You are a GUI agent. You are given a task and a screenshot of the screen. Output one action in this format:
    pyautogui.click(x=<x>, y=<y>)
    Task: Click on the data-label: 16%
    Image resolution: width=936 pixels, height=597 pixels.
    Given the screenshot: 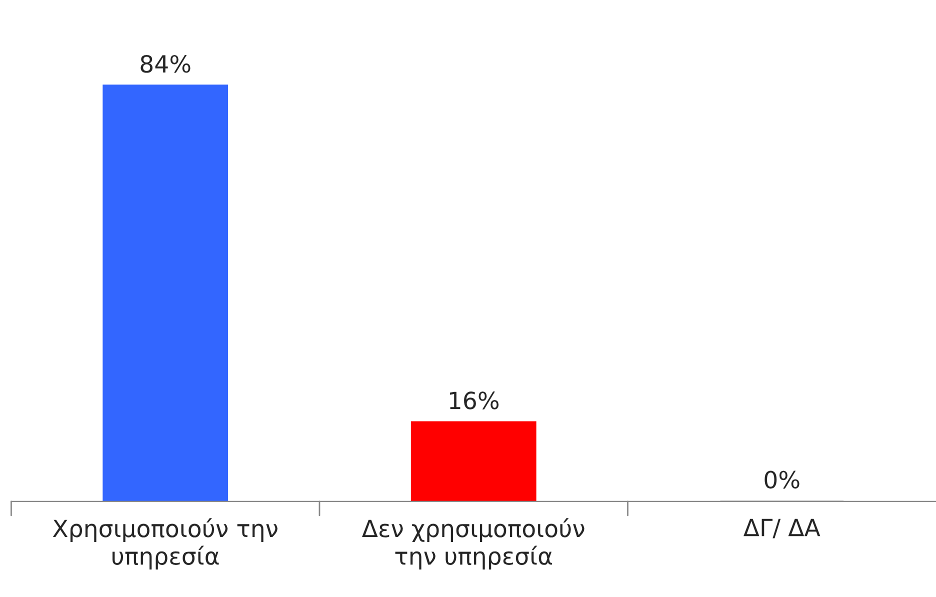 What is the action you would take?
    pyautogui.click(x=474, y=401)
    